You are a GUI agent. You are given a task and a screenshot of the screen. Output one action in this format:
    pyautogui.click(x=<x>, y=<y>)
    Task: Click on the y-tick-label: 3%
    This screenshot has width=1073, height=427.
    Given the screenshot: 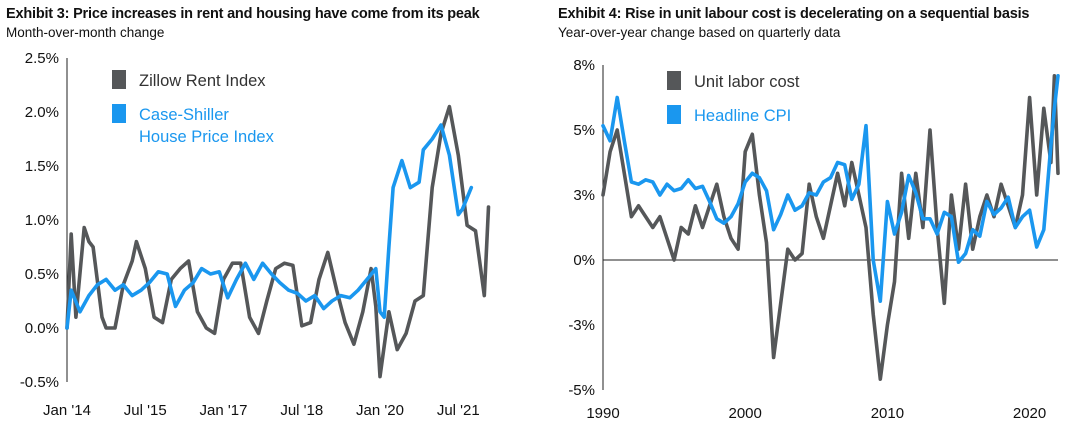 What is the action you would take?
    pyautogui.click(x=584, y=195)
    